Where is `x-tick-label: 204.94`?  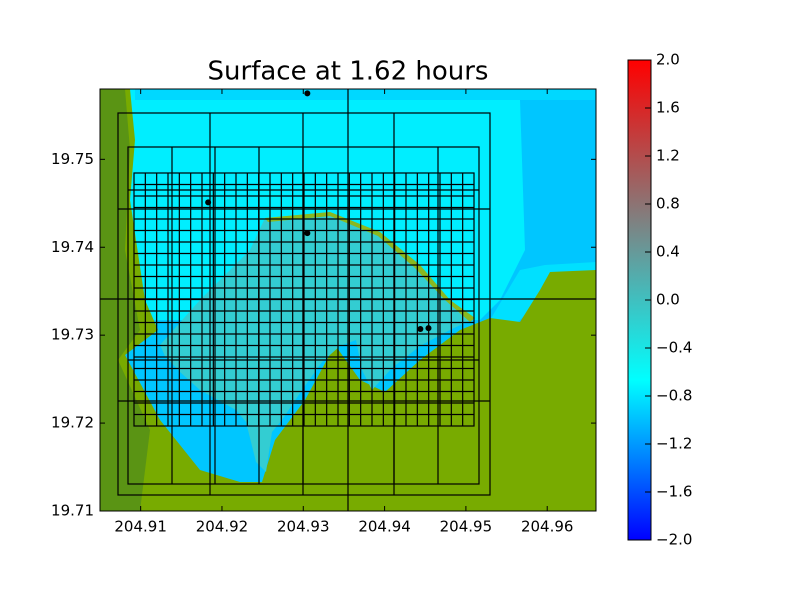
x-tick-label: 204.94 is located at coordinates (384, 527).